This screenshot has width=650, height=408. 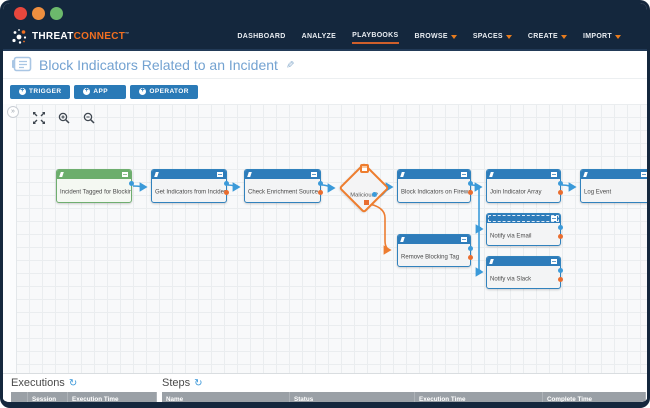 I want to click on zoom-out-icon, so click(x=89, y=118).